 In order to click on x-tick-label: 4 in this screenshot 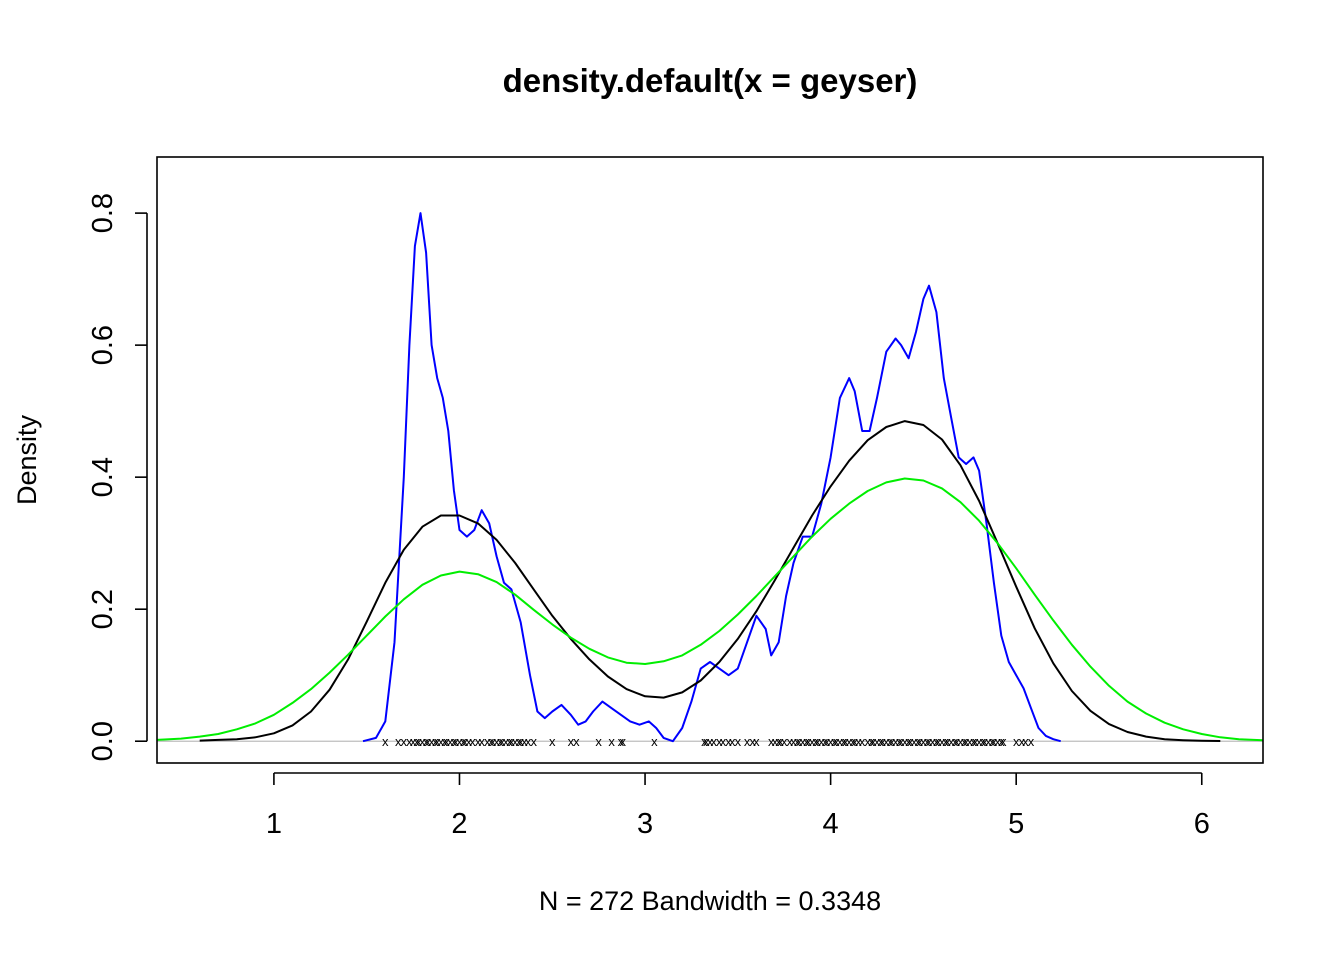, I will do `click(831, 824)`.